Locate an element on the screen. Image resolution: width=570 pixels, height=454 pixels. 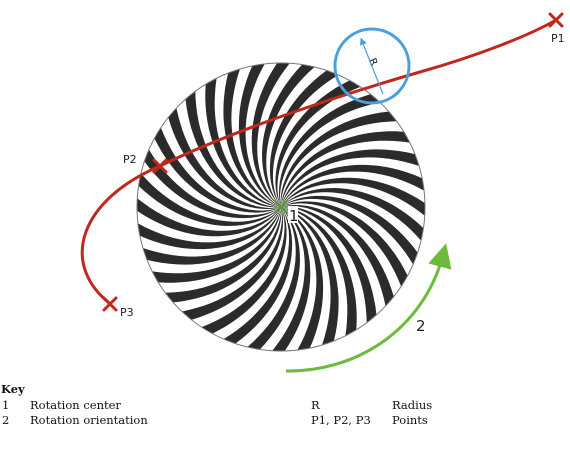
radius-indicator: R is located at coordinates (372, 66).